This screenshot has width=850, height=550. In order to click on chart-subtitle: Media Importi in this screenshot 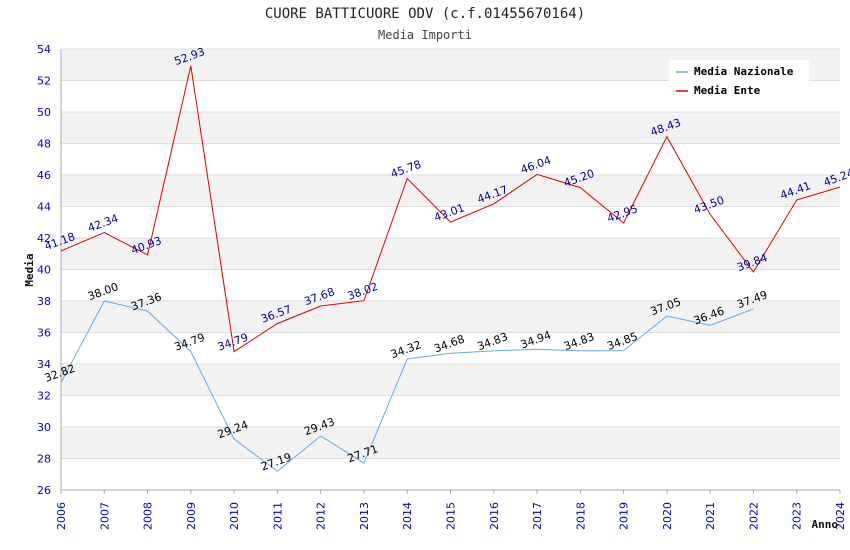, I will do `click(425, 35)`.